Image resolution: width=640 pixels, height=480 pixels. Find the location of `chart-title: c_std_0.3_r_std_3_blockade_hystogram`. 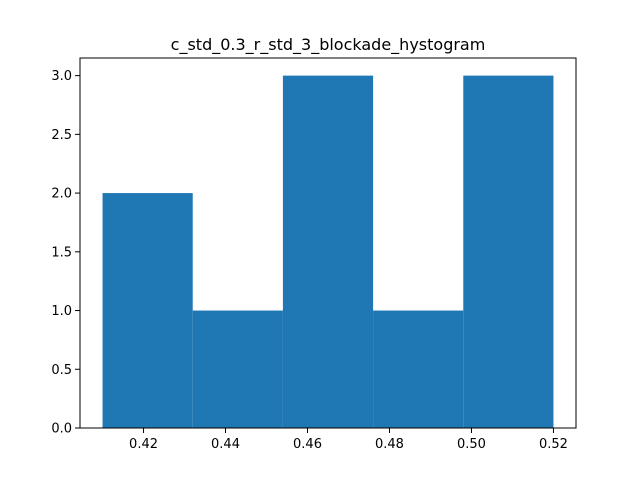

chart-title: c_std_0.3_r_std_3_blockade_hystogram is located at coordinates (328, 45).